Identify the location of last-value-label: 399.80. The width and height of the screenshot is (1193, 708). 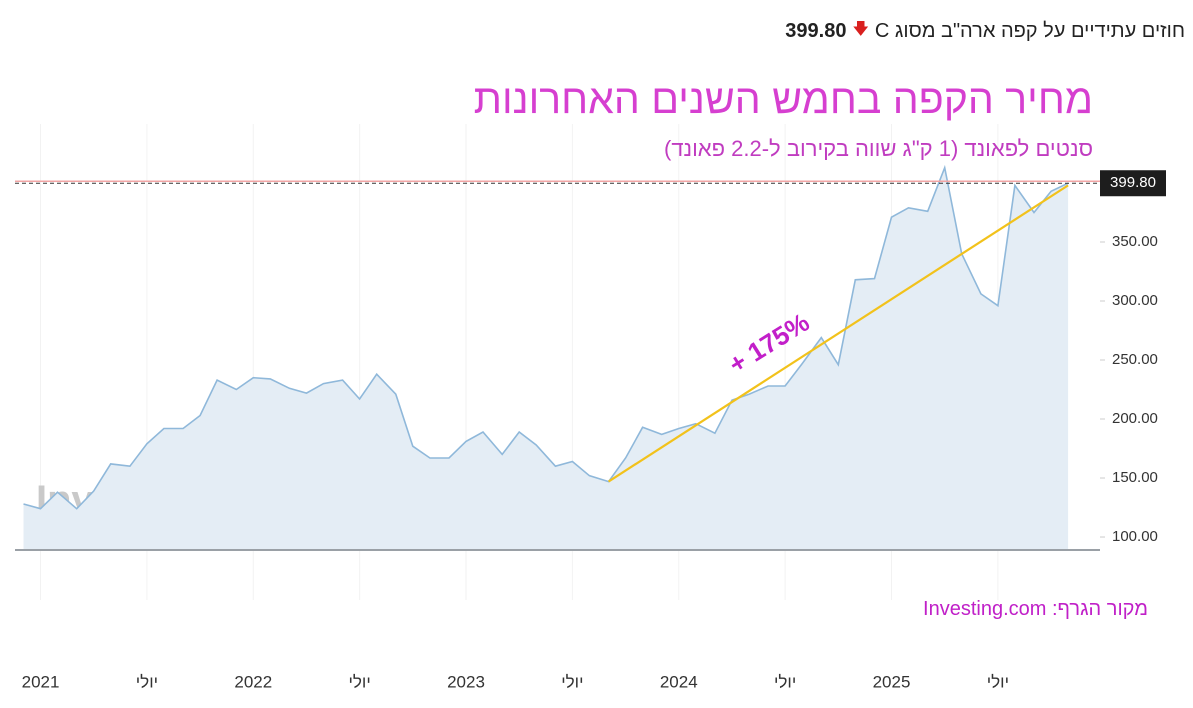
(1133, 182).